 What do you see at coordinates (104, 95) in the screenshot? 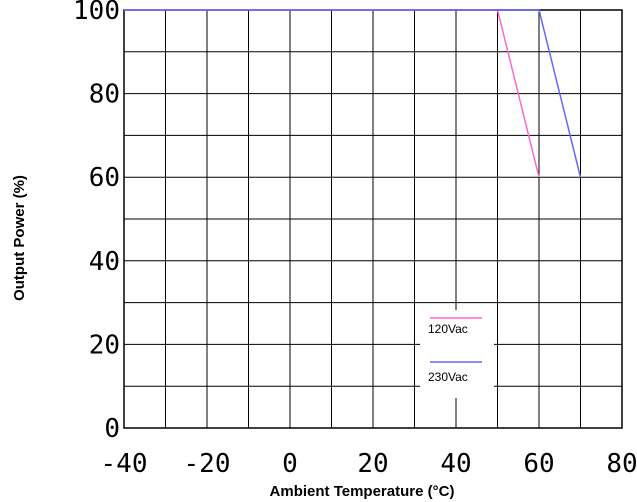
I see `y-tick-label: 80` at bounding box center [104, 95].